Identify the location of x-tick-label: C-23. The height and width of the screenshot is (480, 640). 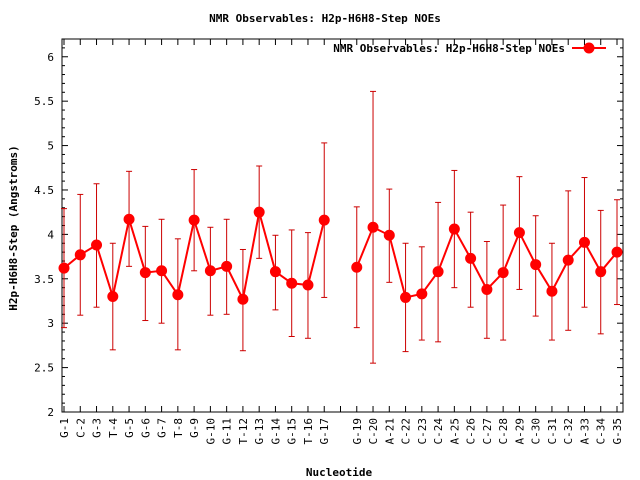
(422, 431).